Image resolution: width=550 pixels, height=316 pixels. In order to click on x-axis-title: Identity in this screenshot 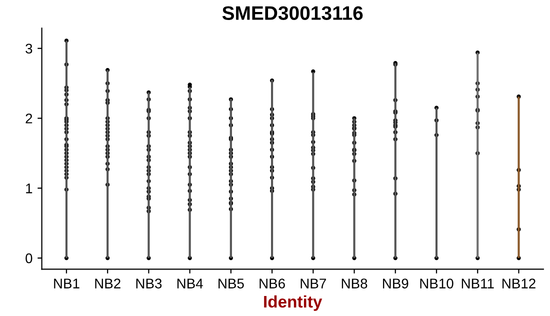, I will do `click(293, 303)`.